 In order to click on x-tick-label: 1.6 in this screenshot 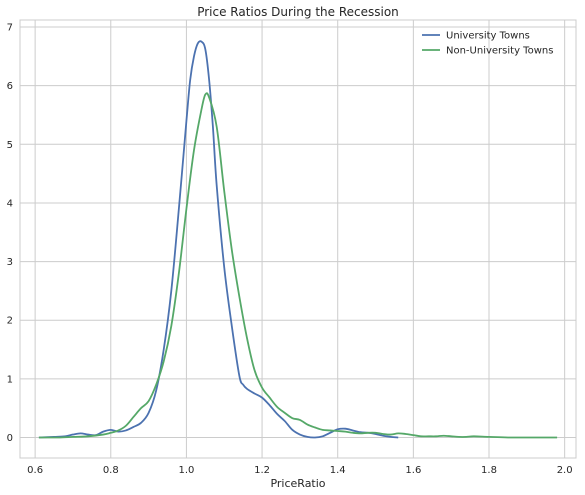, I will do `click(413, 470)`.